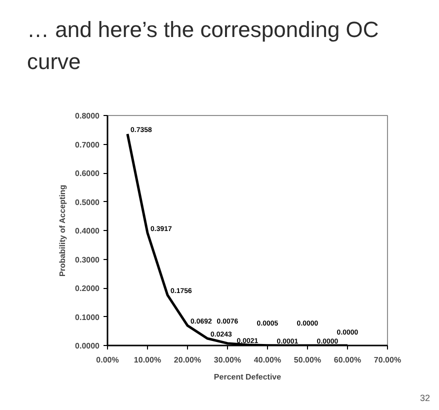 The width and height of the screenshot is (439, 410). What do you see at coordinates (107, 360) in the screenshot?
I see `x-tick-label: 0.00%` at bounding box center [107, 360].